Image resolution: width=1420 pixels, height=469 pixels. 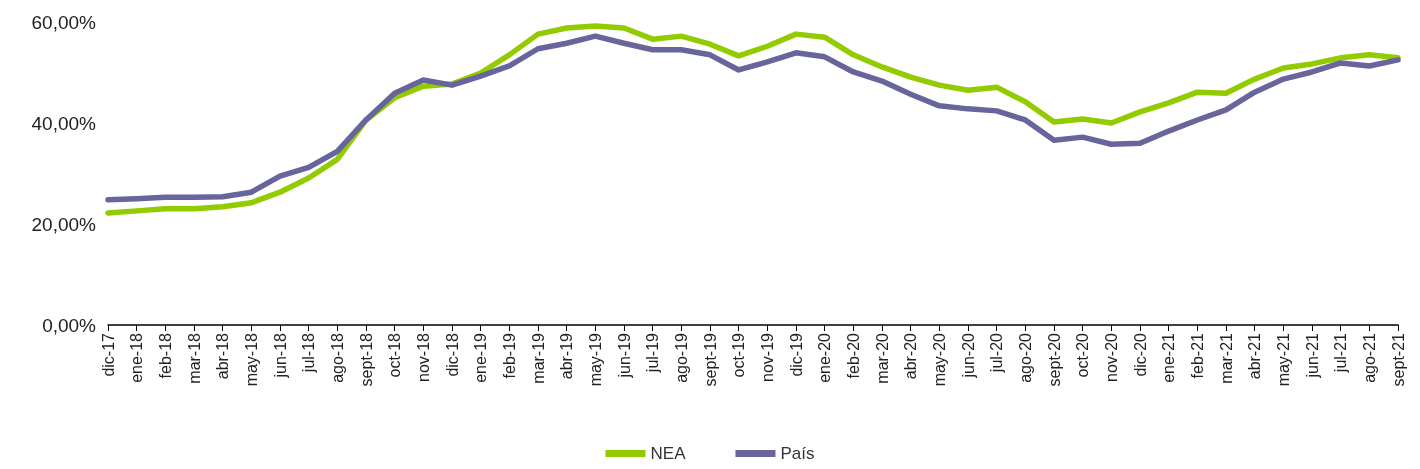 I want to click on x-tick-label: ene-19, so click(x=481, y=357).